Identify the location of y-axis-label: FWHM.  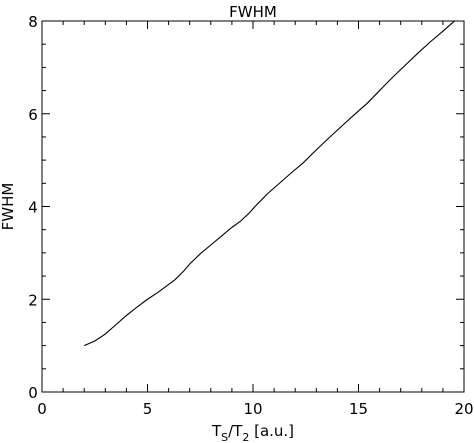
(8, 207).